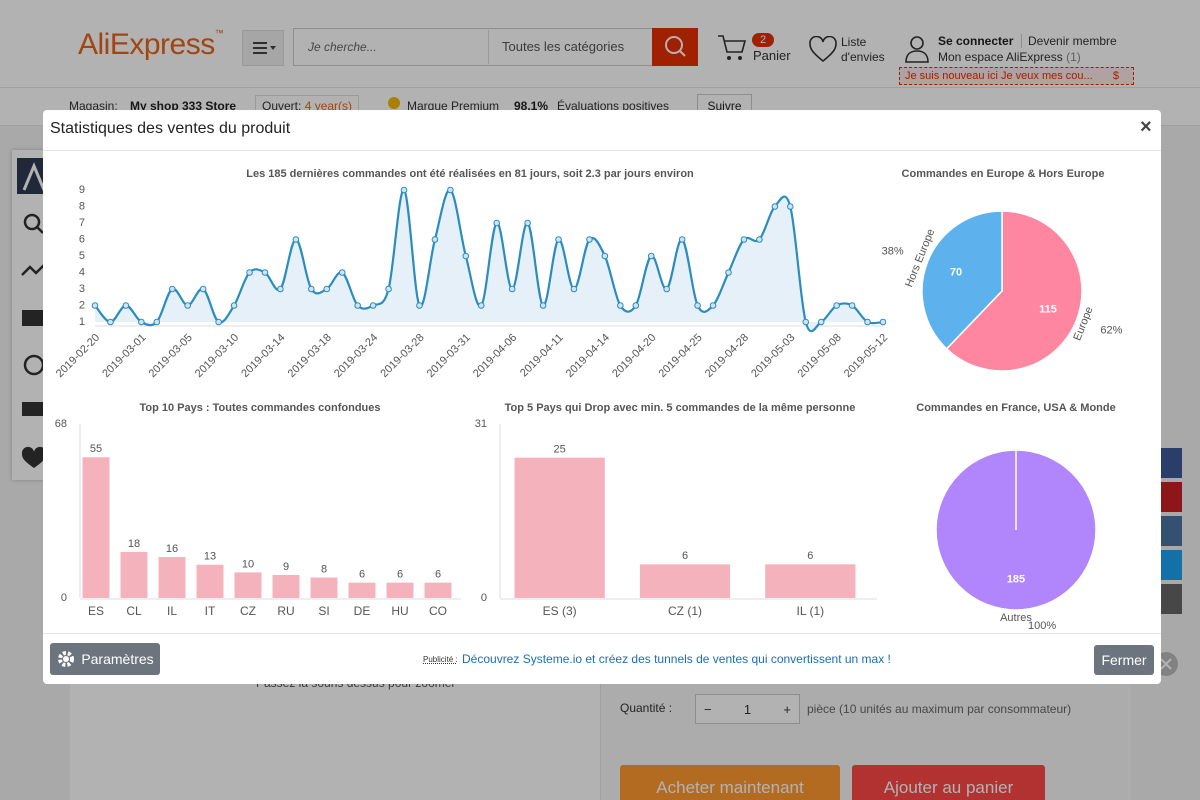  I want to click on user-icon, so click(917, 49).